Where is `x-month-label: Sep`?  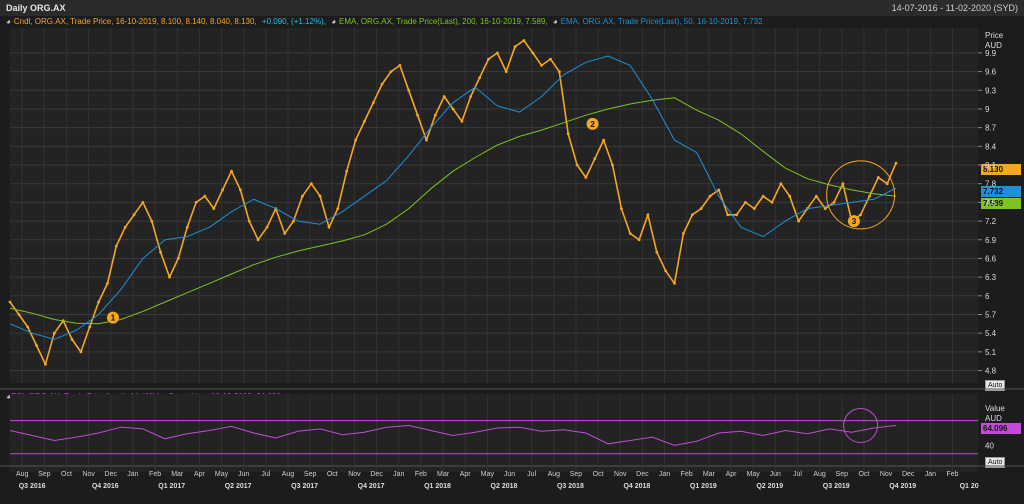 x-month-label: Sep is located at coordinates (44, 474).